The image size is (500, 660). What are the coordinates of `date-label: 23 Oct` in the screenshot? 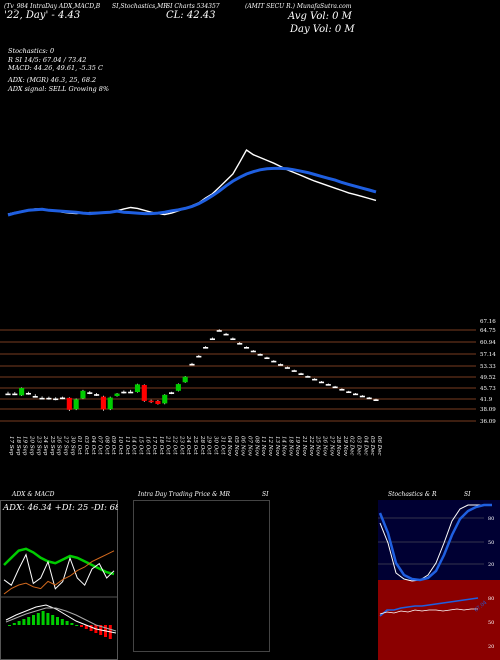 It's located at (181, 445).